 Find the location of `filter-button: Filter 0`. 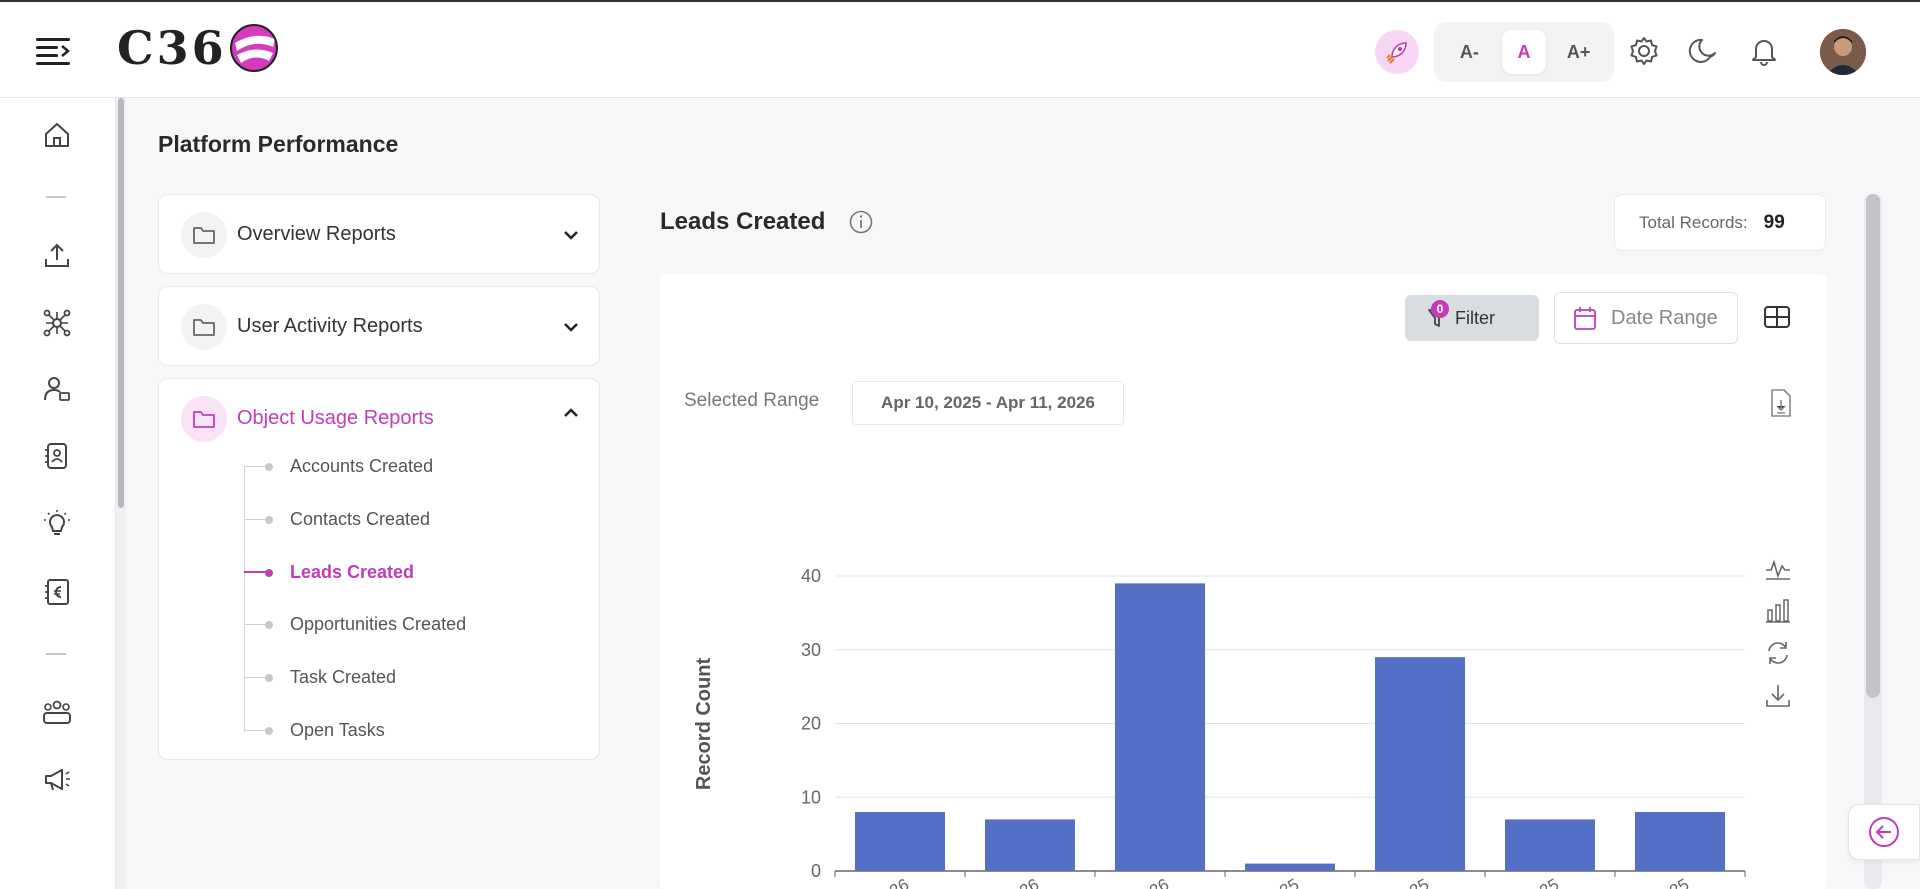

filter-button: Filter 0 is located at coordinates (1472, 318).